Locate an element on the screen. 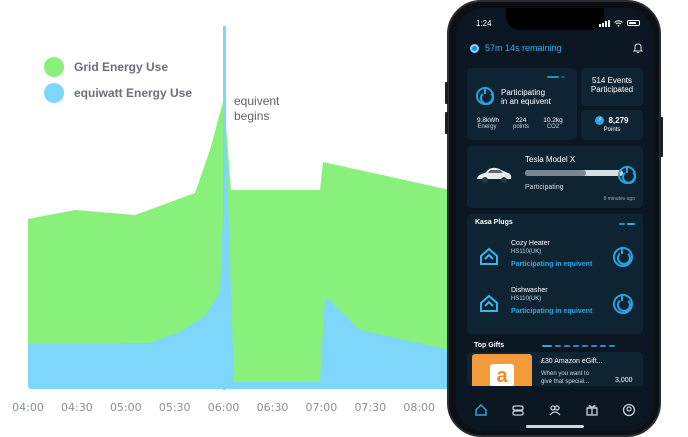  x-tick-label: 06:00 is located at coordinates (224, 407).